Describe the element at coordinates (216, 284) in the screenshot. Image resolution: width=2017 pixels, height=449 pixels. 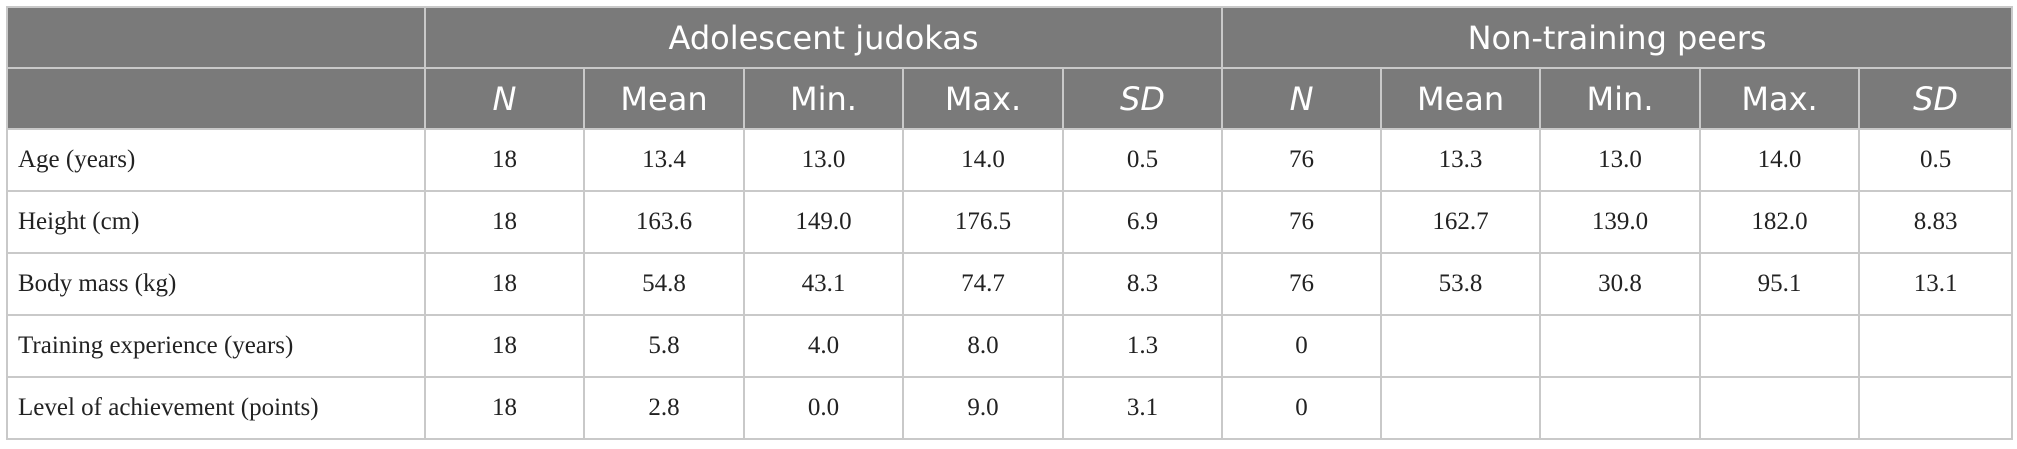
I see `row-label: Body mass (kg)` at that location.